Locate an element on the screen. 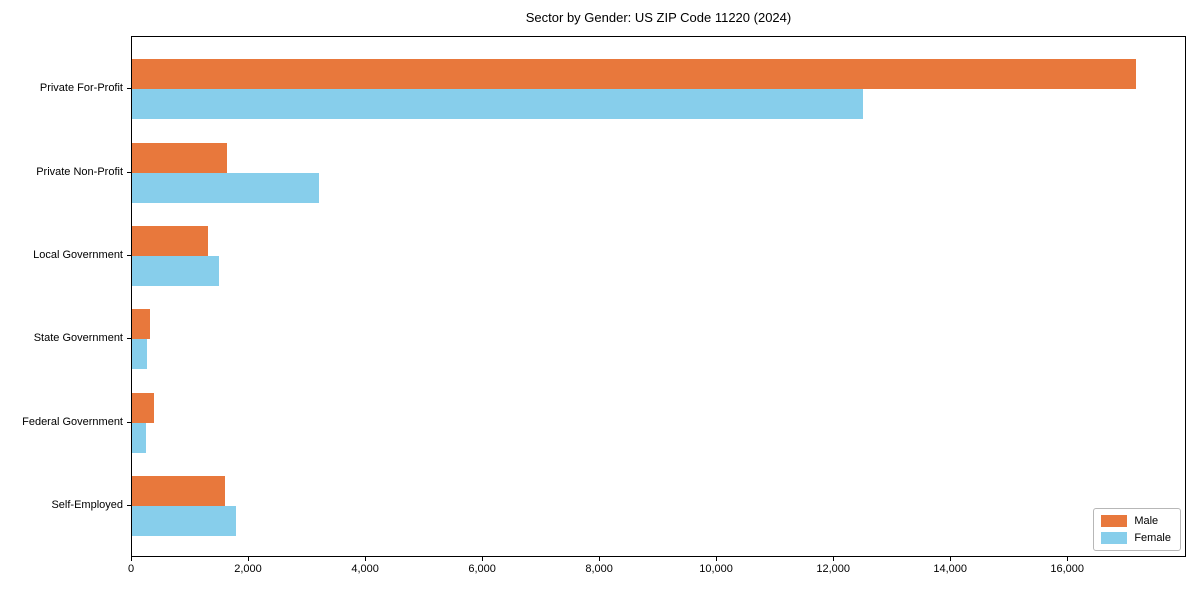  legend-item-male: Male is located at coordinates (1136, 521).